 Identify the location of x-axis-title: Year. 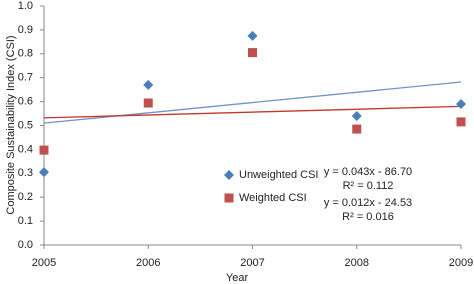
(237, 278).